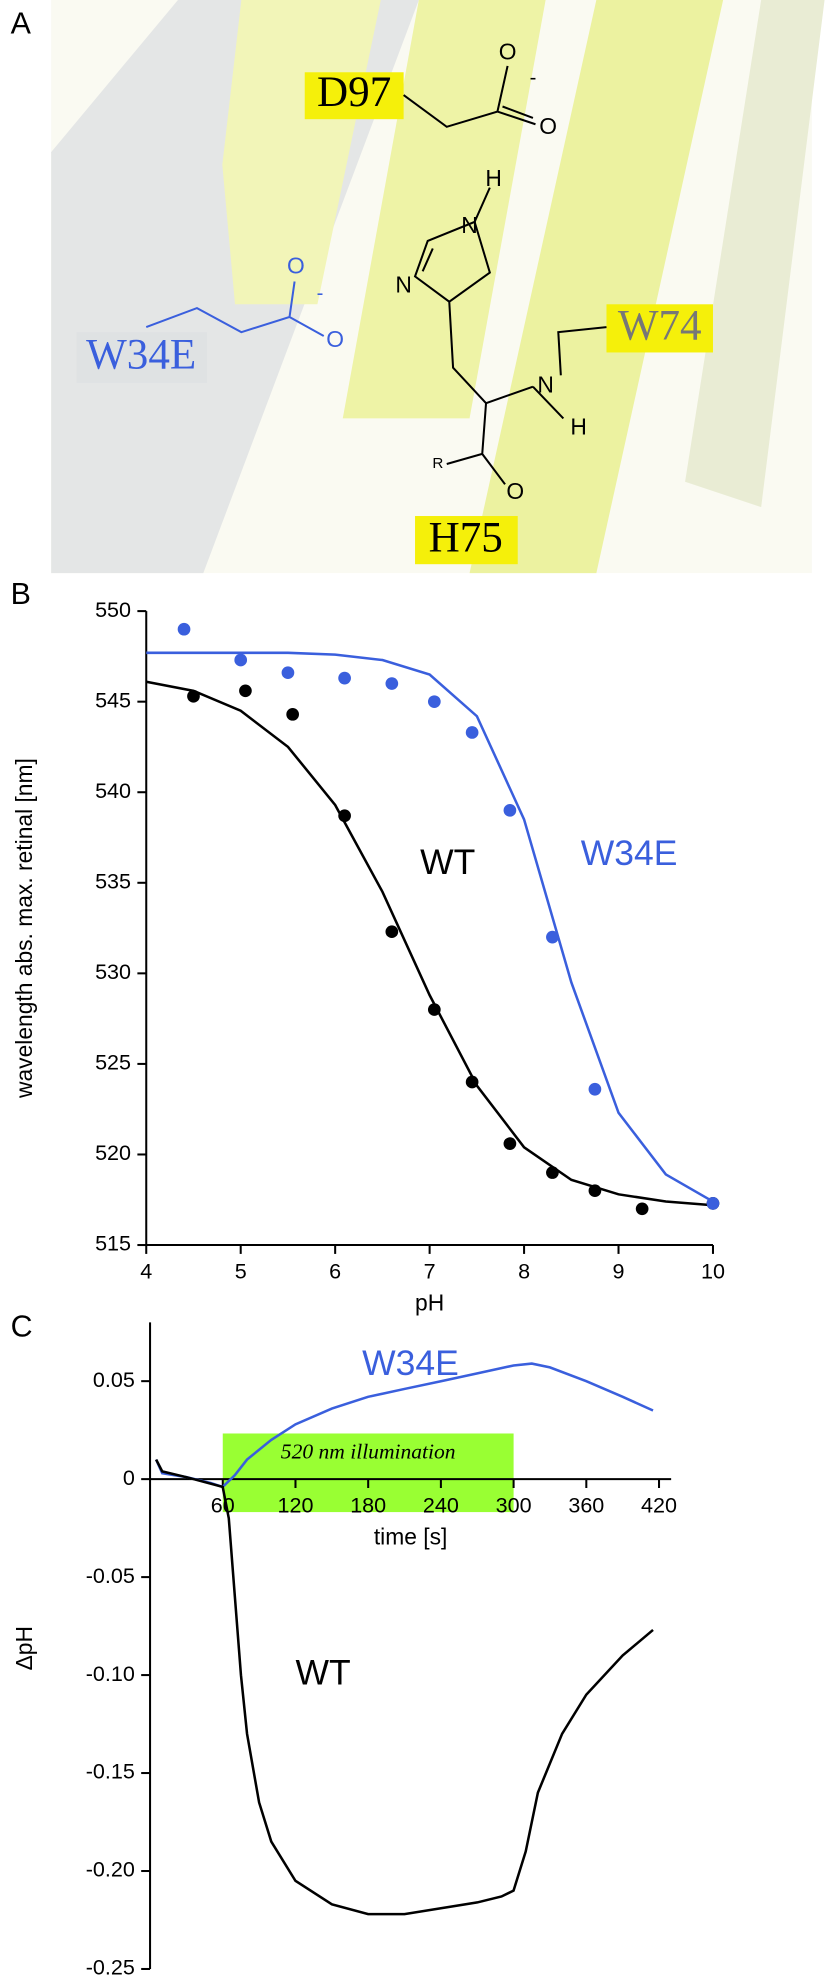 The height and width of the screenshot is (1988, 825). What do you see at coordinates (354, 92) in the screenshot?
I see `residue-label: D97` at bounding box center [354, 92].